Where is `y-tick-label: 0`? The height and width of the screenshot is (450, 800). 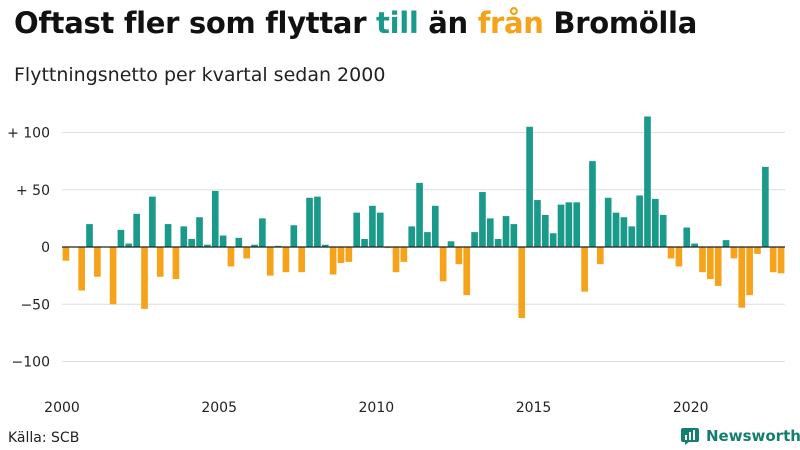 y-tick-label: 0 is located at coordinates (45, 248).